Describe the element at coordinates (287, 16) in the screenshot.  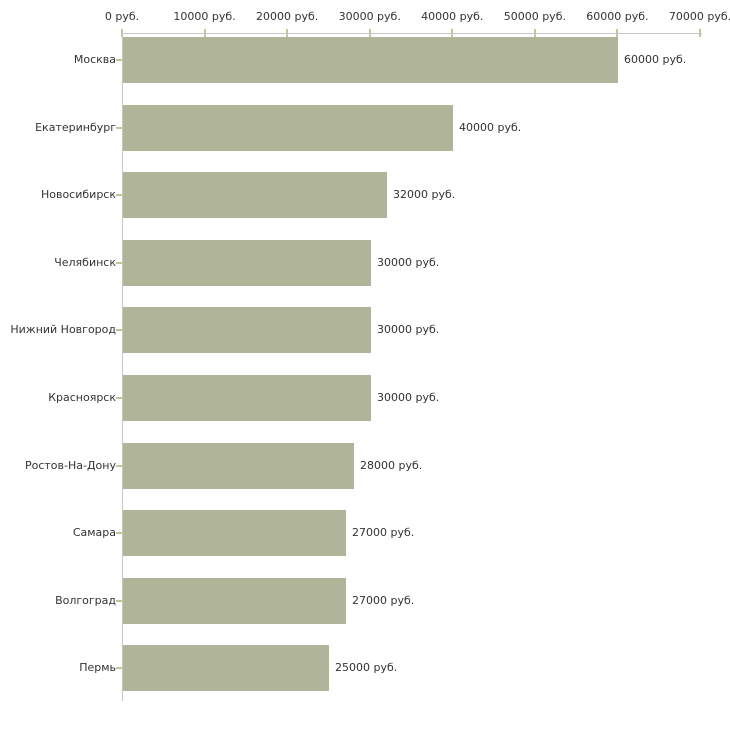
I see `x-axis-tick-label: 20000 руб.` at that location.